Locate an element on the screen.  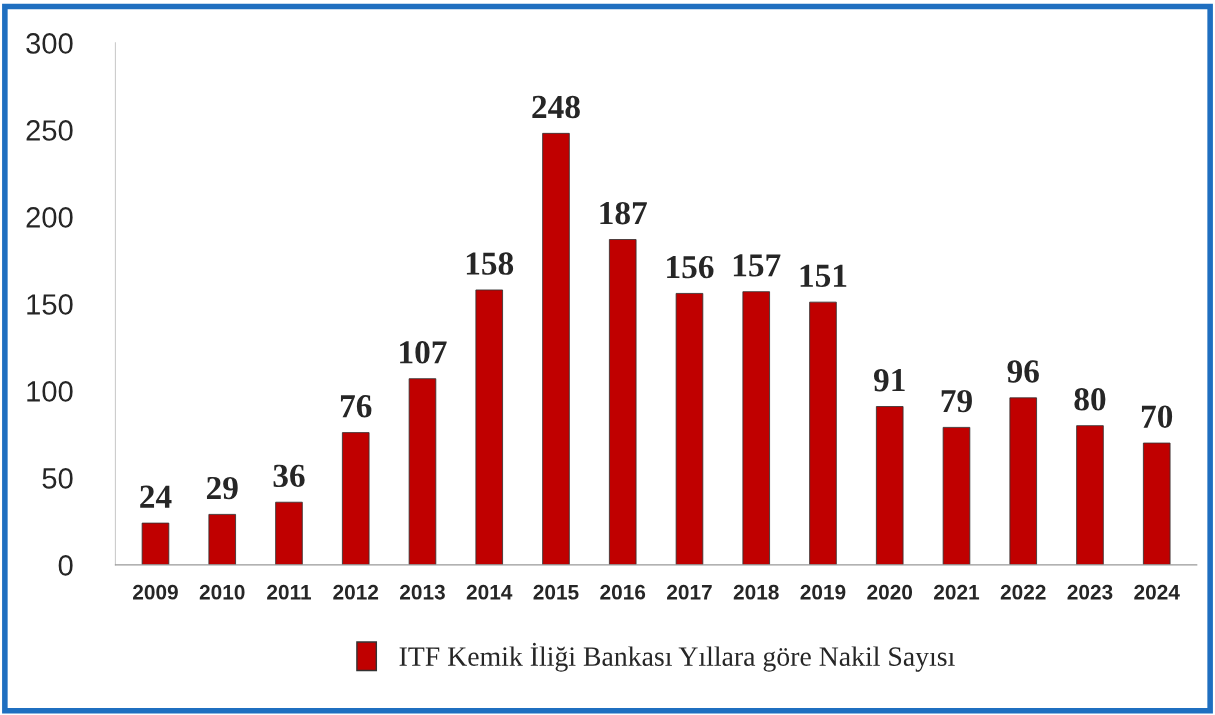
data-label: 76 is located at coordinates (356, 406).